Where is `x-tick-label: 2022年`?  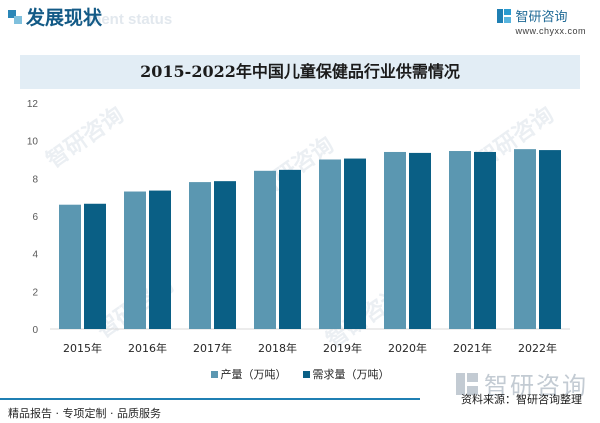 x-tick-label: 2022年 is located at coordinates (537, 348).